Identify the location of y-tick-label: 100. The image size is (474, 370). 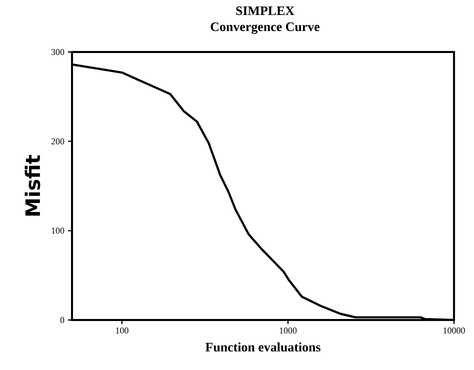
(58, 231).